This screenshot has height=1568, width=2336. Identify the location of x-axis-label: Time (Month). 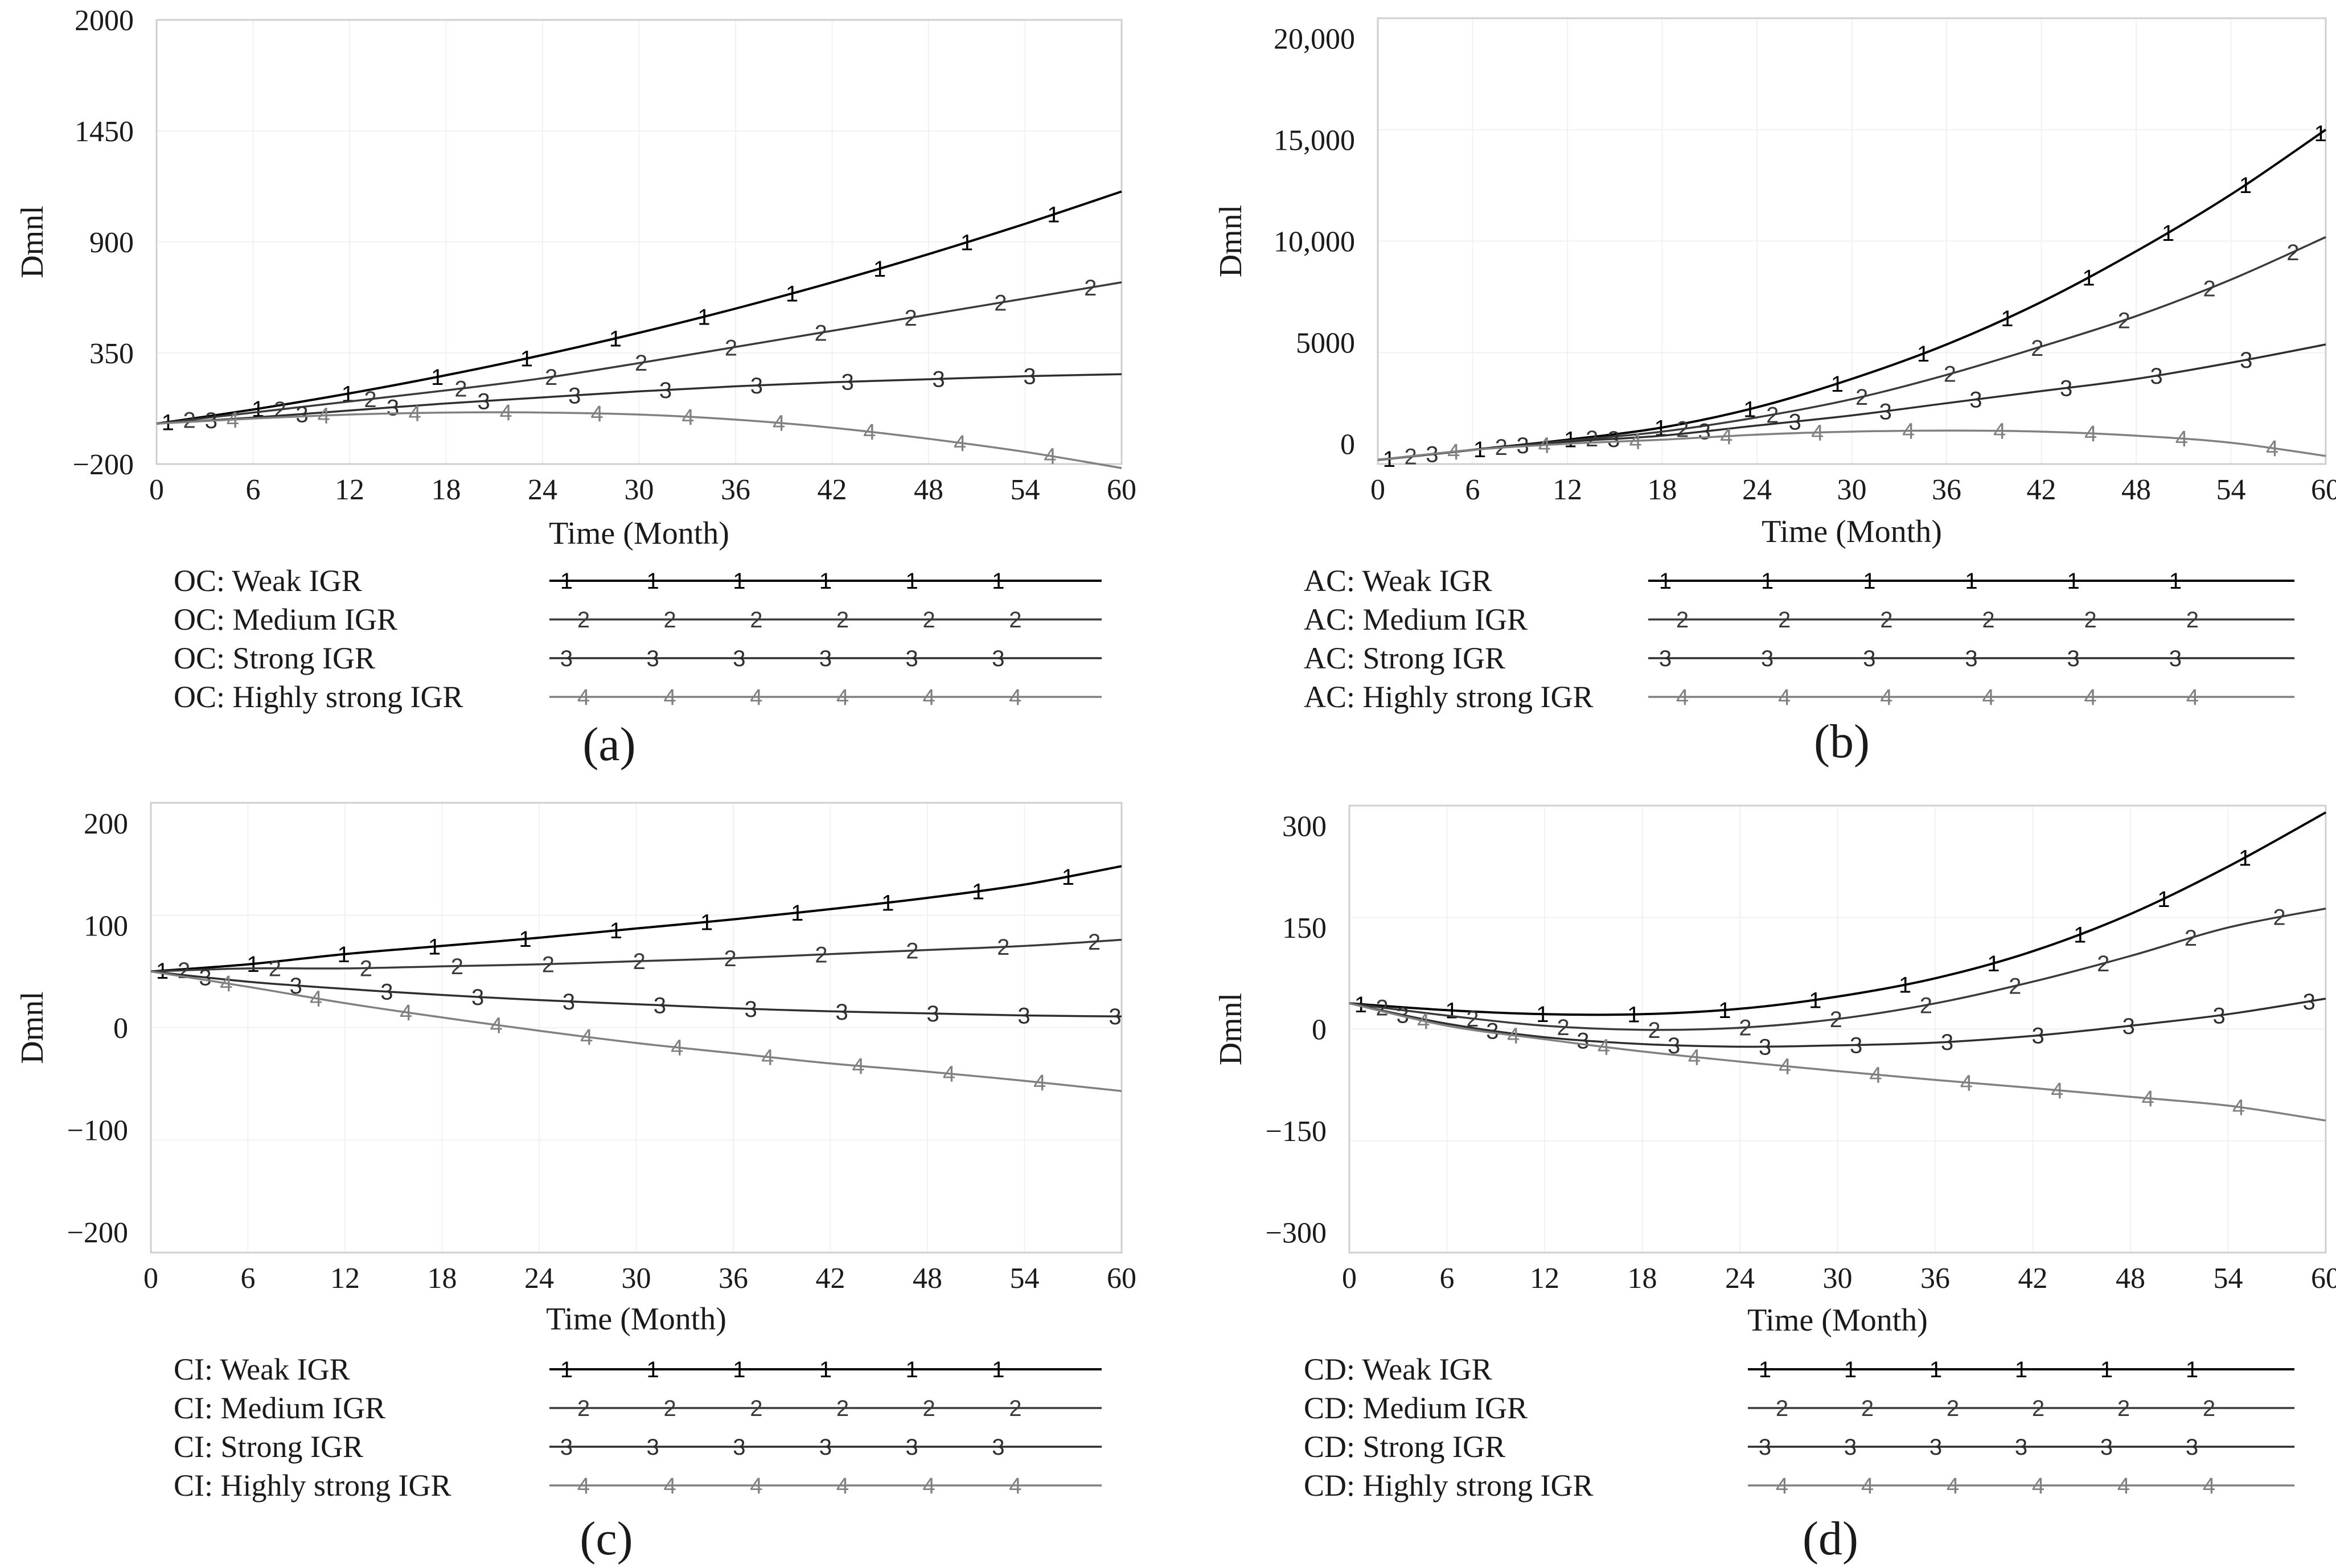
(636, 1320).